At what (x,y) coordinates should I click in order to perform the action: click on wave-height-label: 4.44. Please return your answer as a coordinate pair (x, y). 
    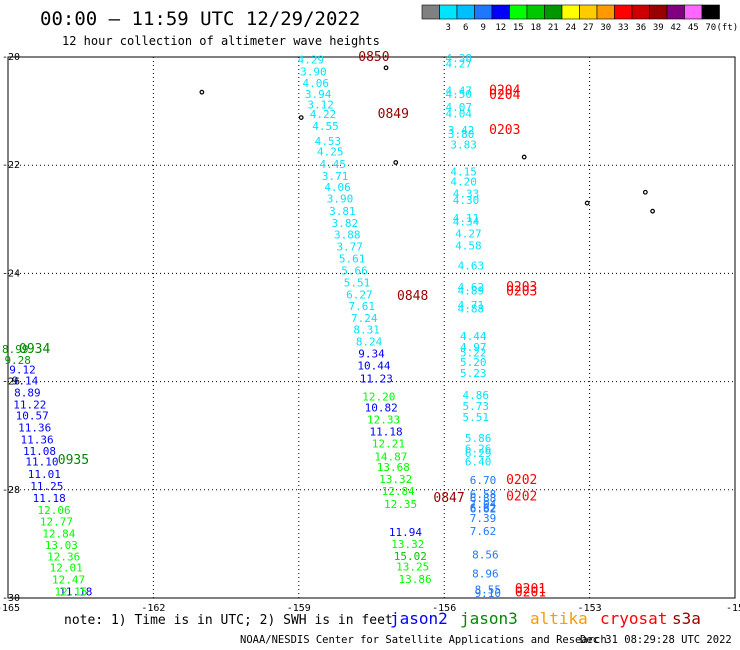
    Looking at the image, I should click on (473, 336).